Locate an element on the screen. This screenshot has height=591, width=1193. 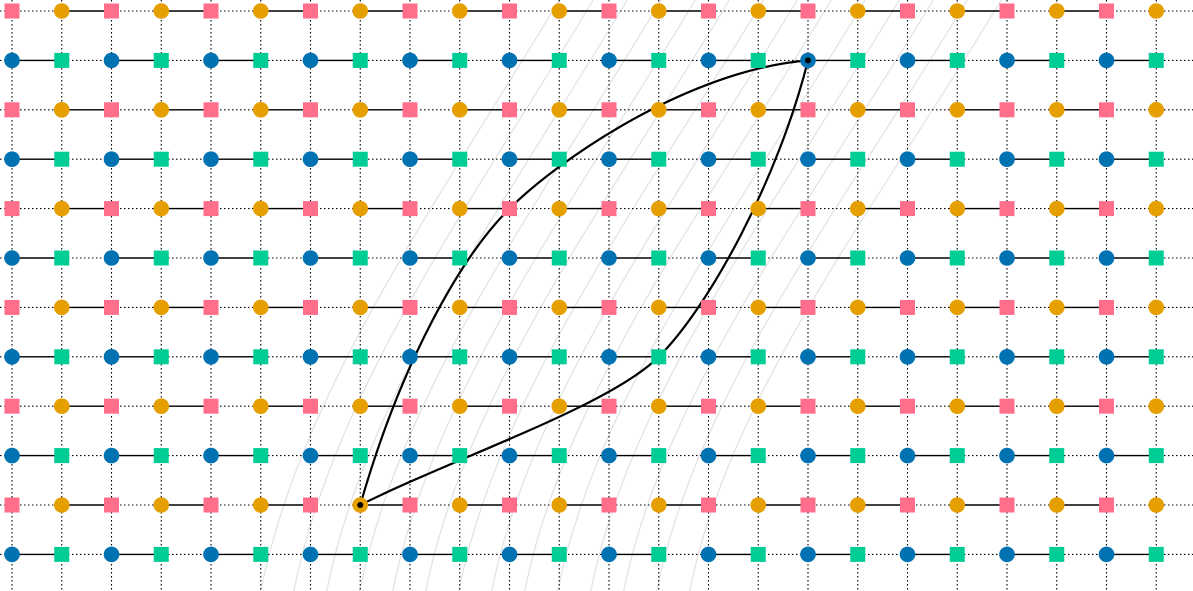
loop-end-marker is located at coordinates (808, 60).